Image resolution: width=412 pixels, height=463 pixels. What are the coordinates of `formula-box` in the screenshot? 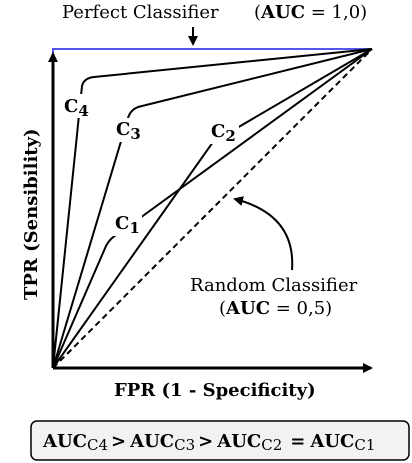 It's located at (220, 440).